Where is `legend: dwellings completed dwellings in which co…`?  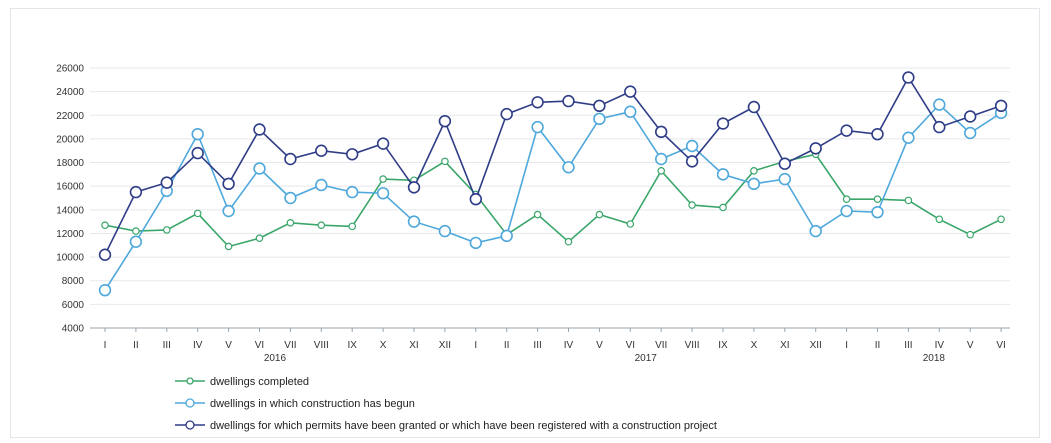 legend: dwellings completed dwellings in which co… is located at coordinates (446, 404).